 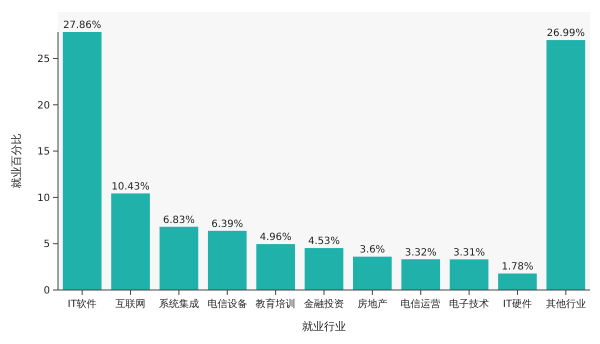 What do you see at coordinates (324, 304) in the screenshot?
I see `x-tick-label: 金融投资` at bounding box center [324, 304].